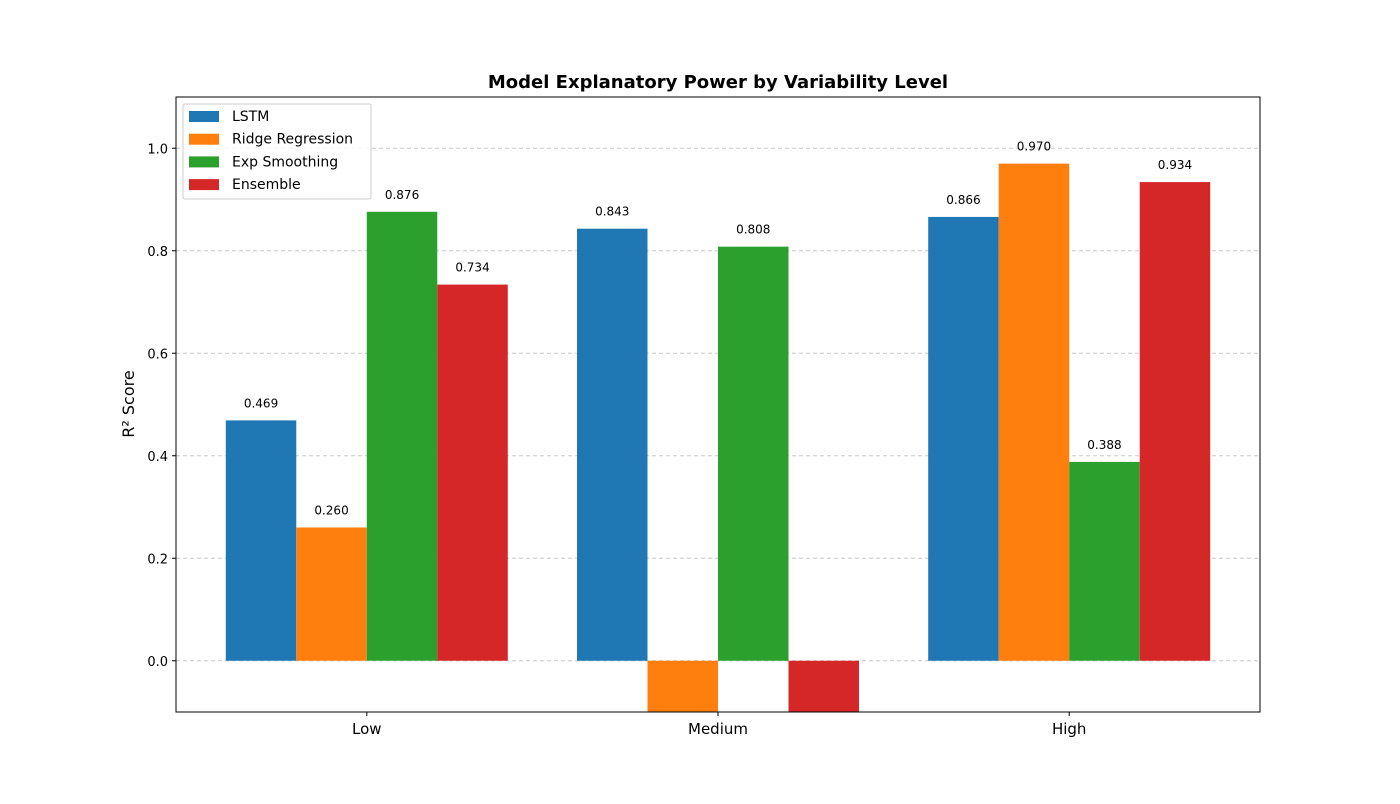 The width and height of the screenshot is (1400, 804). I want to click on legend-label: Ensemble, so click(266, 185).